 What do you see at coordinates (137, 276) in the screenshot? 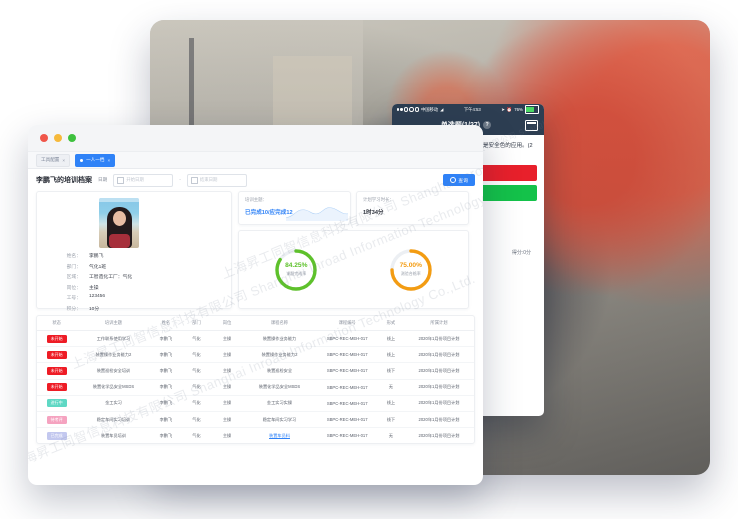
I see `profile-row-area: 区域： 工智造化工厂：气化` at bounding box center [137, 276].